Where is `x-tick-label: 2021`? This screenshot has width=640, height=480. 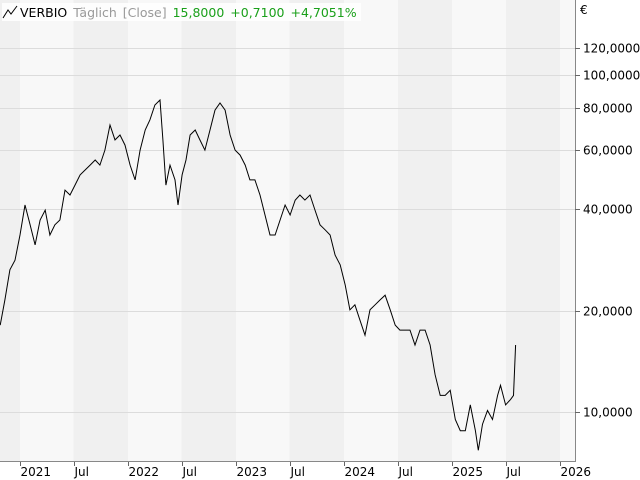
x-tick-label: 2021 is located at coordinates (36, 472).